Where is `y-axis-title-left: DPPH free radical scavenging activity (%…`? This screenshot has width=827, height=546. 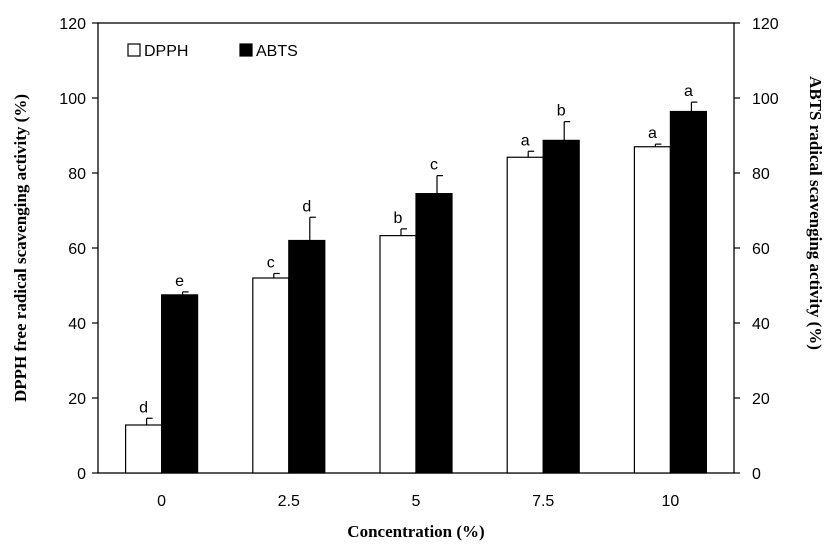
y-axis-title-left: DPPH free radical scavenging activity (%… is located at coordinates (20, 248).